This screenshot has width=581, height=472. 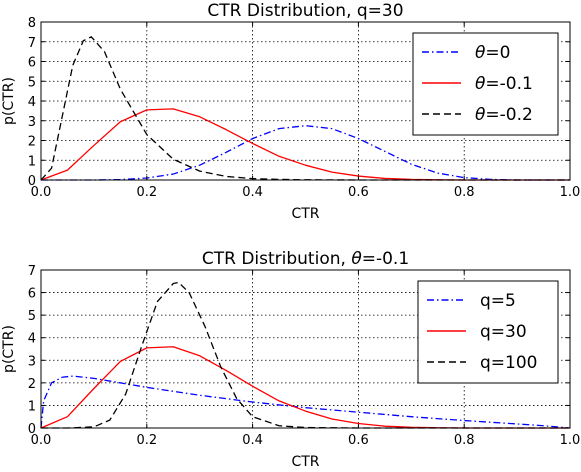 I want to click on y-tick-label: 8, so click(x=32, y=23).